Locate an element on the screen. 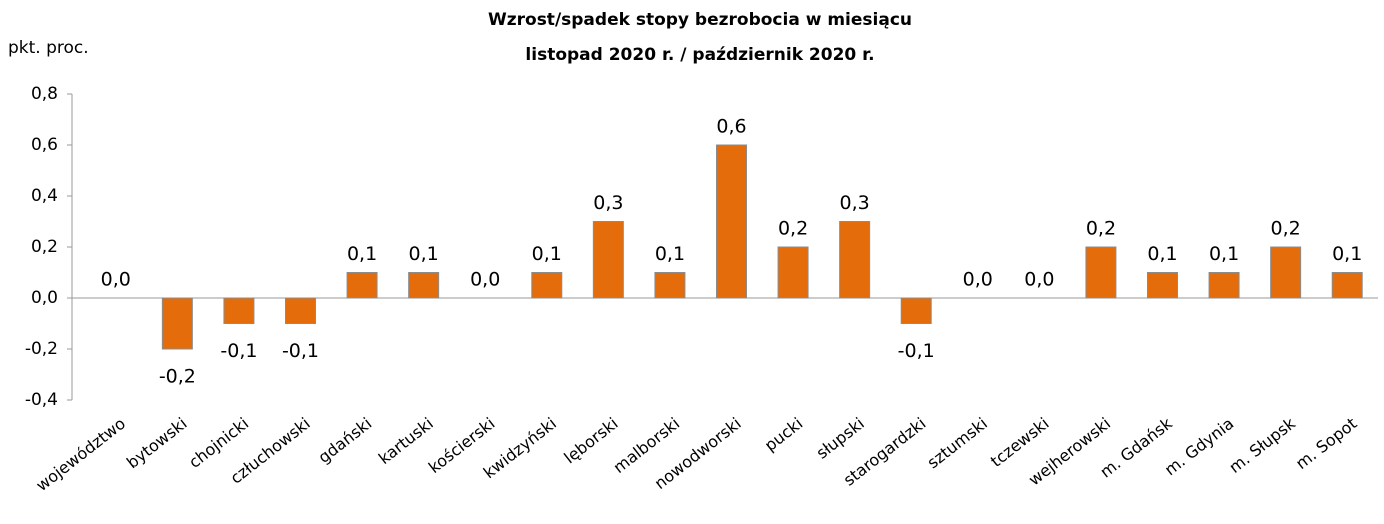 This screenshot has width=1384, height=524. data-label: 0,6 is located at coordinates (731, 127).